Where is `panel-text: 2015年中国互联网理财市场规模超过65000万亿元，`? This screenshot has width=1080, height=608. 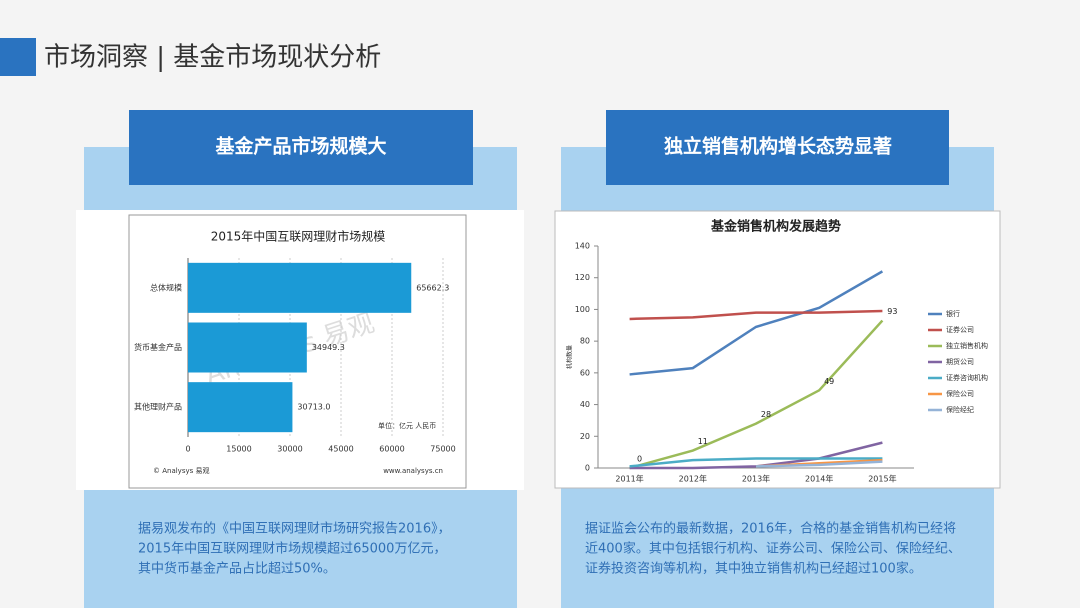 panel-text: 2015年中国互联网理财市场规模超过65000万亿元， is located at coordinates (292, 549).